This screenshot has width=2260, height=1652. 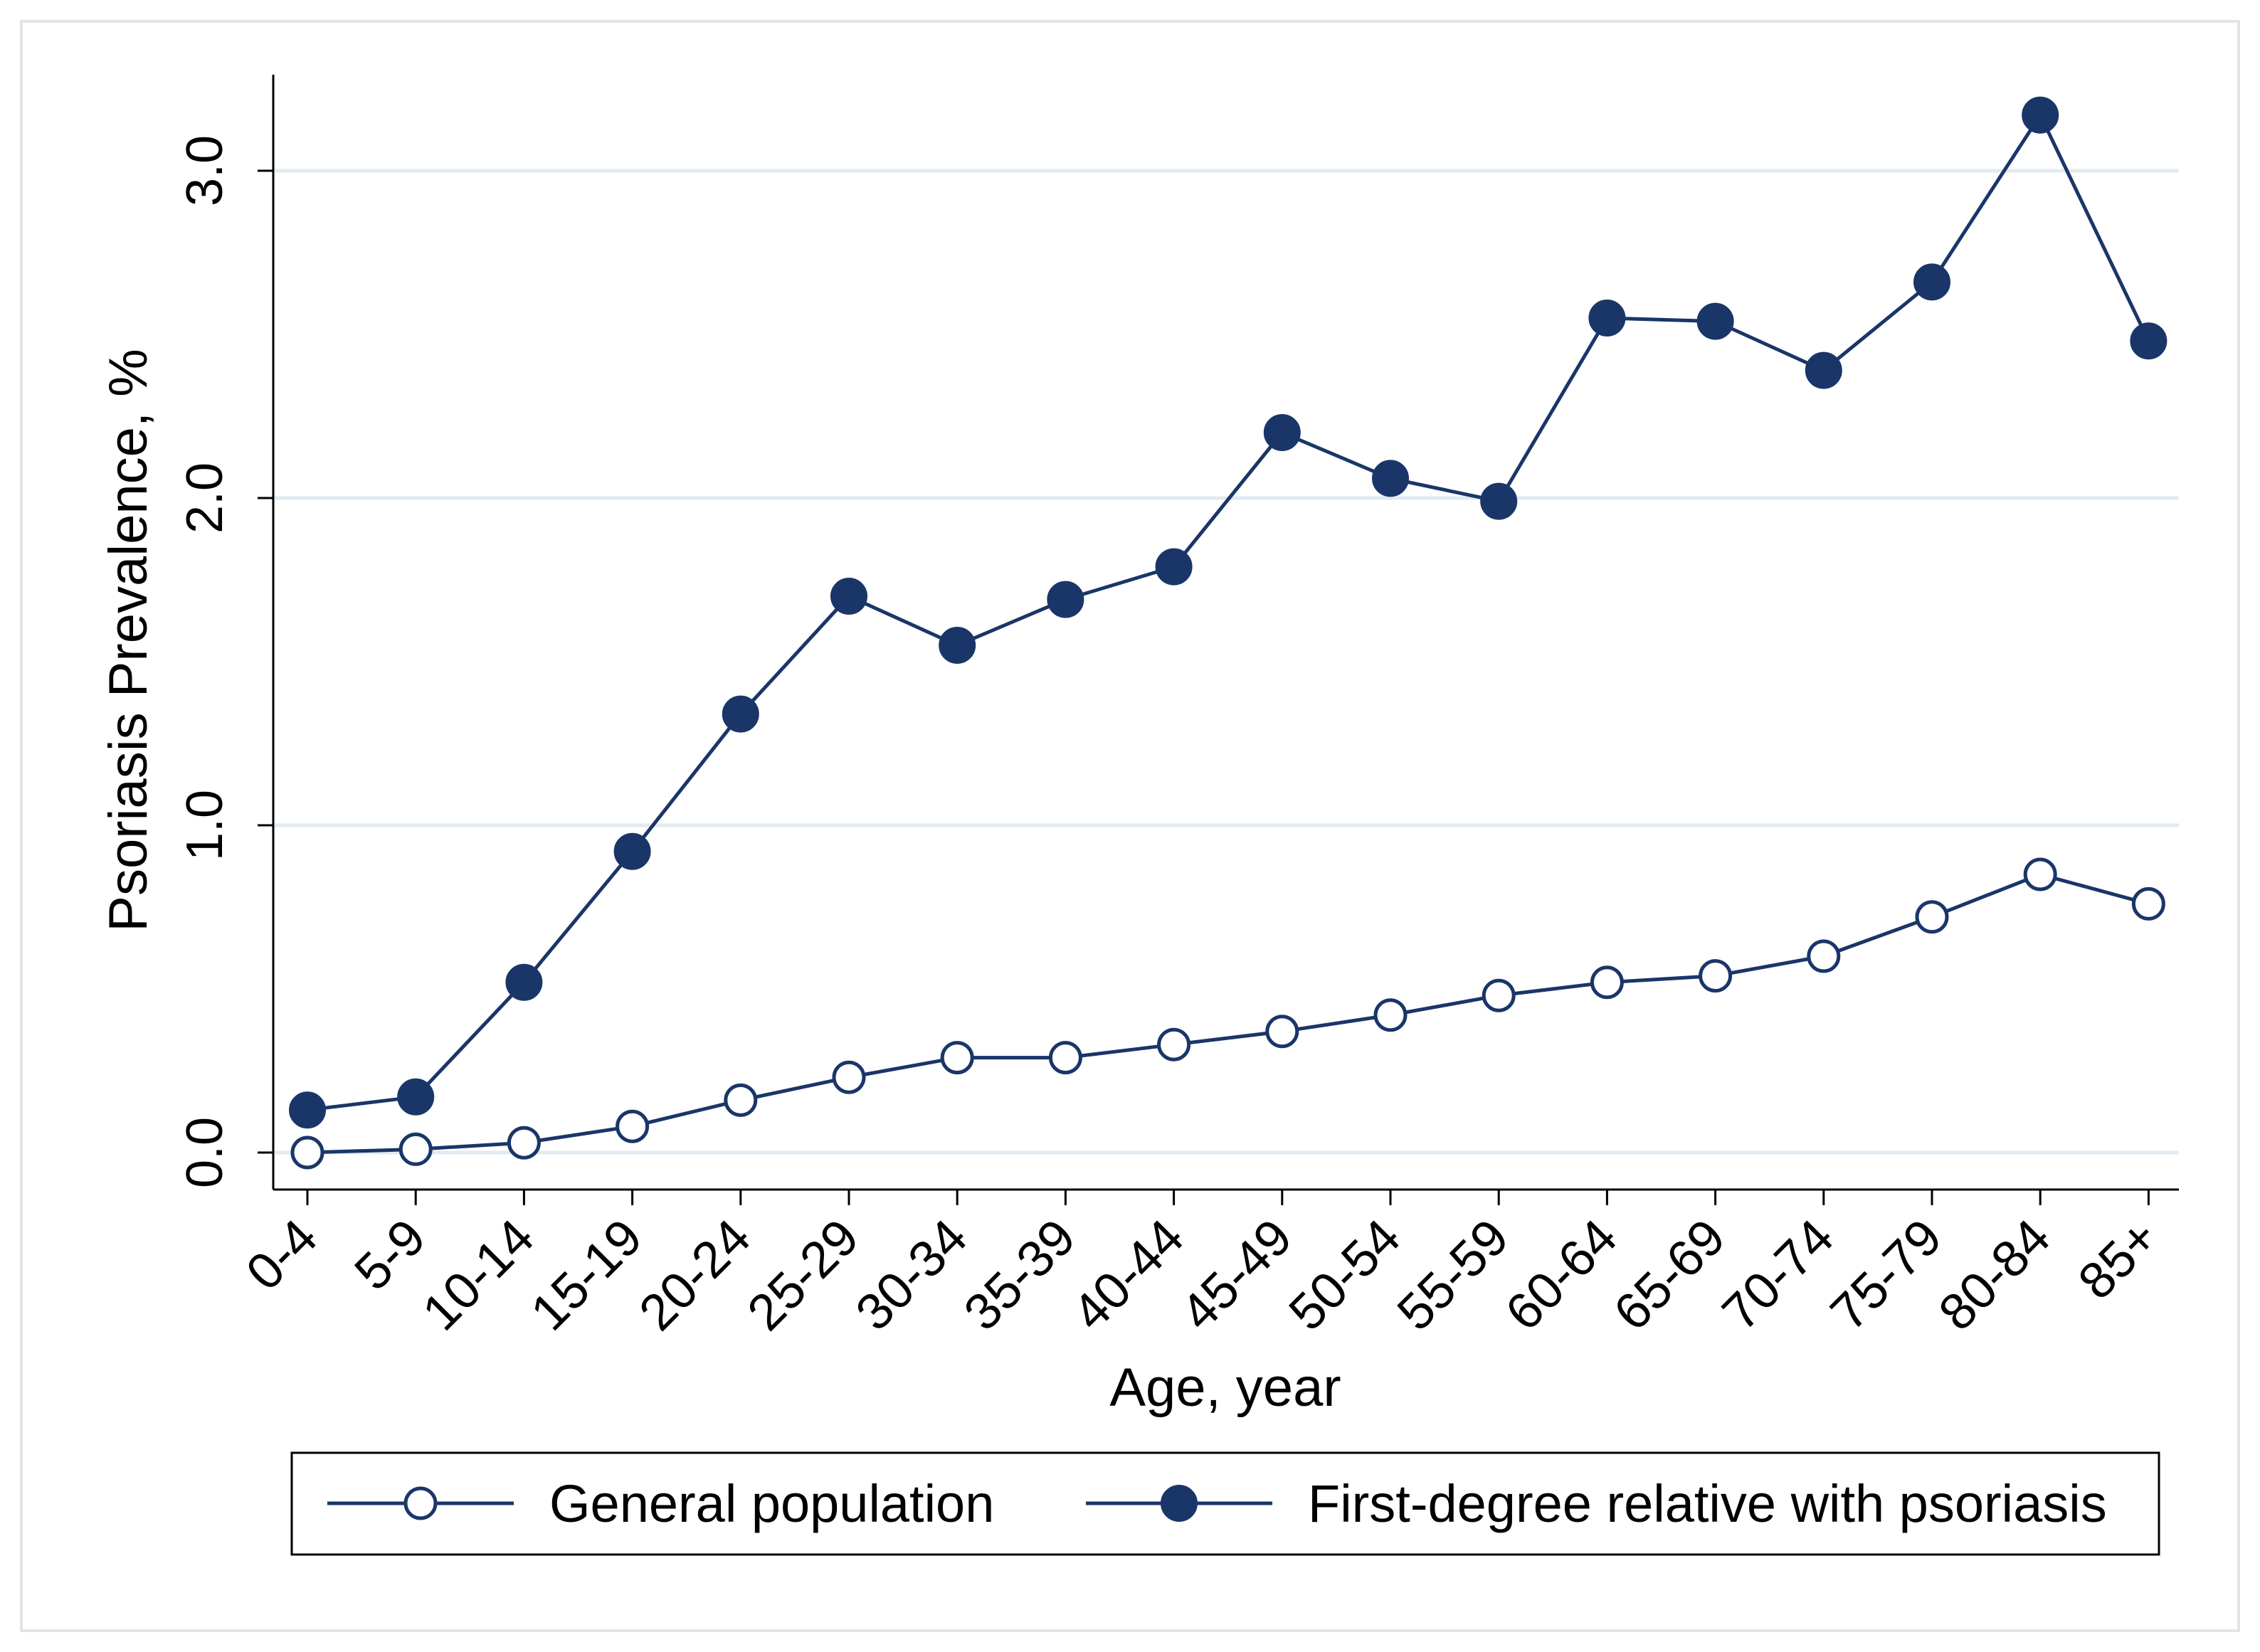 I want to click on x-axis-title: Age, year, so click(x=1225, y=1387).